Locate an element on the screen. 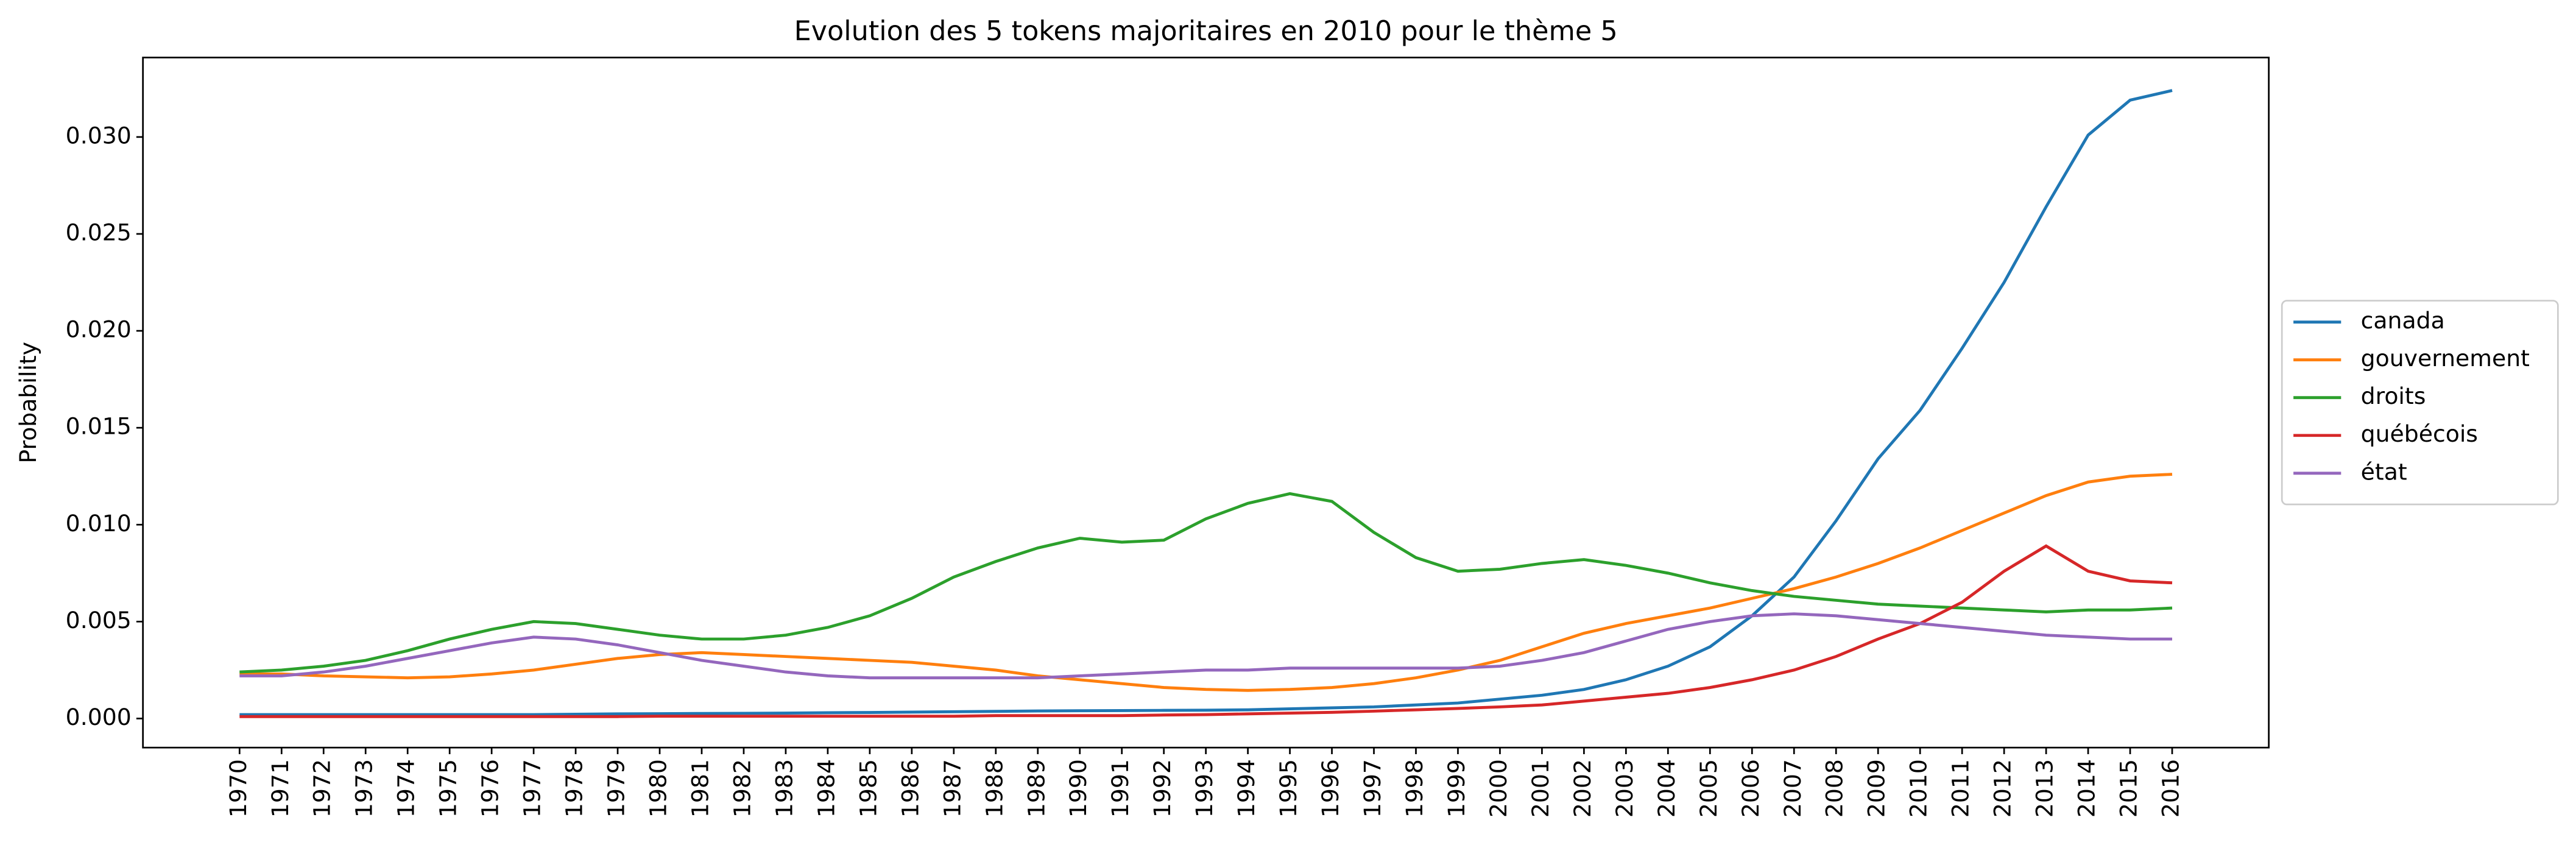  y-tick-label: 0.015 is located at coordinates (99, 426).